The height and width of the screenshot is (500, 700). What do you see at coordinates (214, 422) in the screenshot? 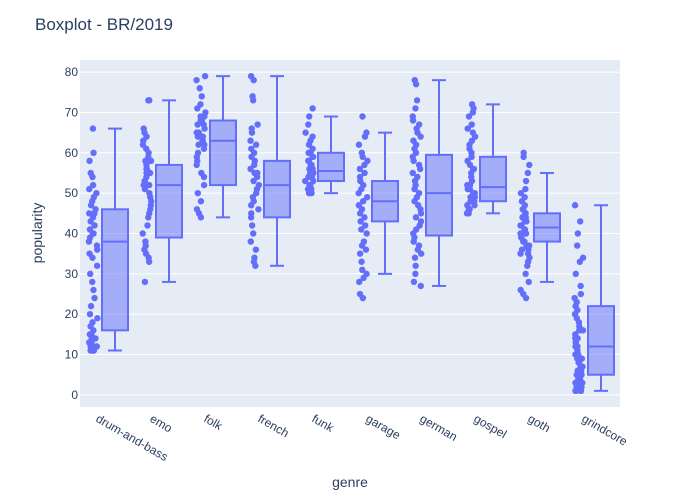
I see `x-tick-label: folk` at bounding box center [214, 422].